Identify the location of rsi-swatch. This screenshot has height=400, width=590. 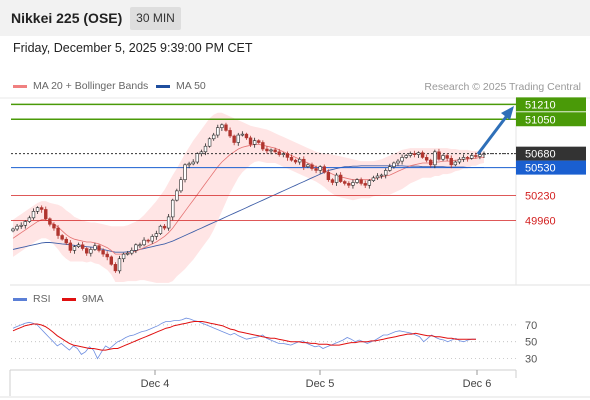
(20, 299).